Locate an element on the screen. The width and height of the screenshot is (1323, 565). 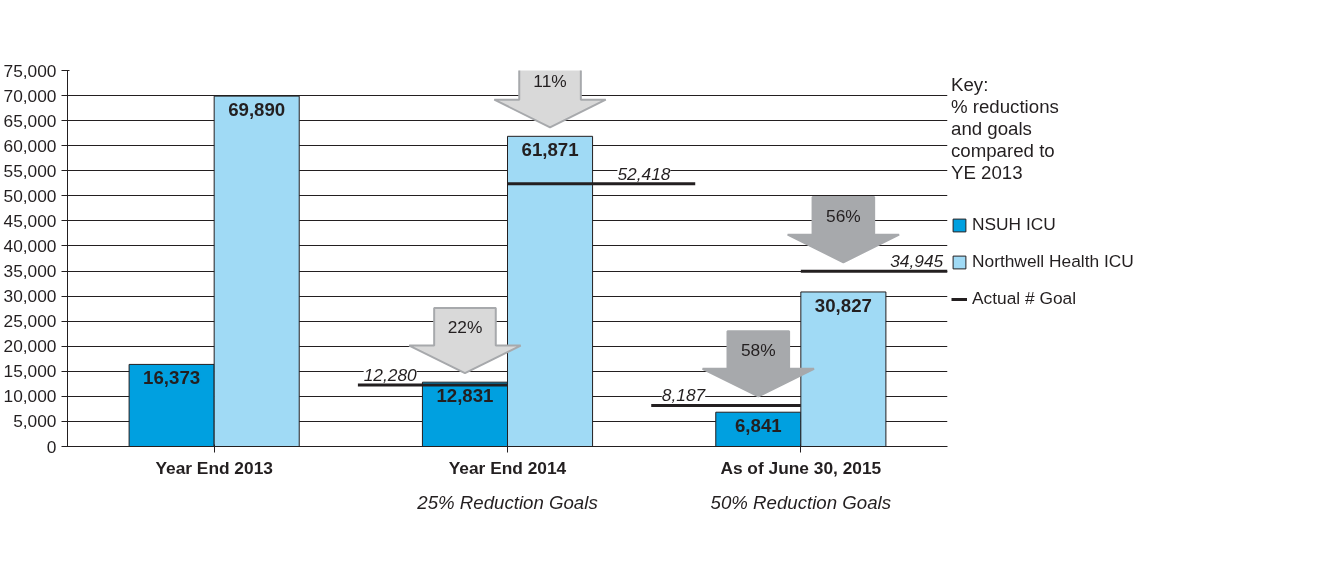
y-tick-label: 75,000 is located at coordinates (30, 70).